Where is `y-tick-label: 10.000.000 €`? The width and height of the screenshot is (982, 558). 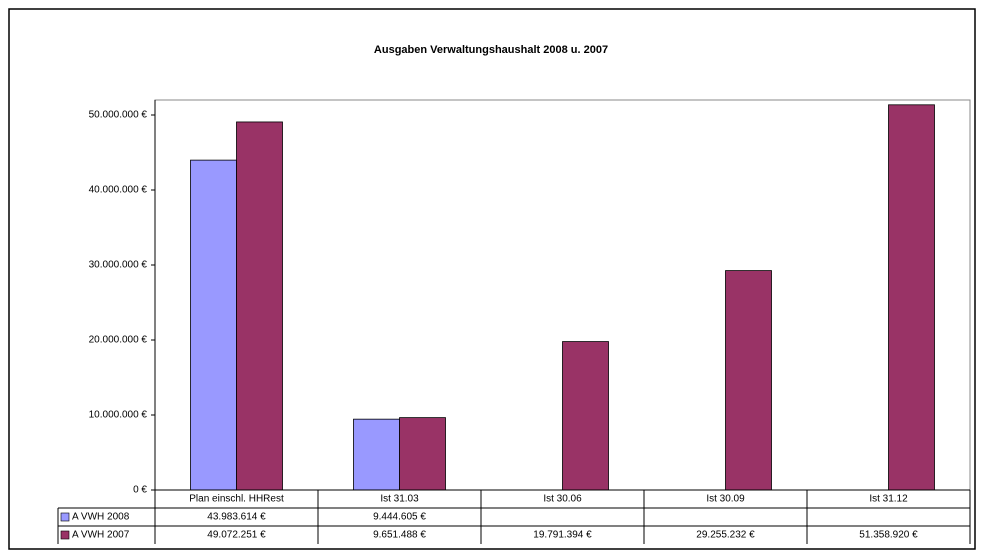
y-tick-label: 10.000.000 € is located at coordinates (118, 415).